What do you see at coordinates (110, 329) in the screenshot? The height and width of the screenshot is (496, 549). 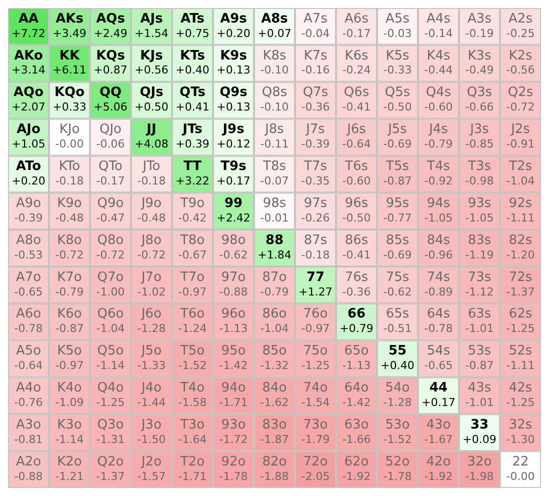 I see `data-label: -1.04` at bounding box center [110, 329].